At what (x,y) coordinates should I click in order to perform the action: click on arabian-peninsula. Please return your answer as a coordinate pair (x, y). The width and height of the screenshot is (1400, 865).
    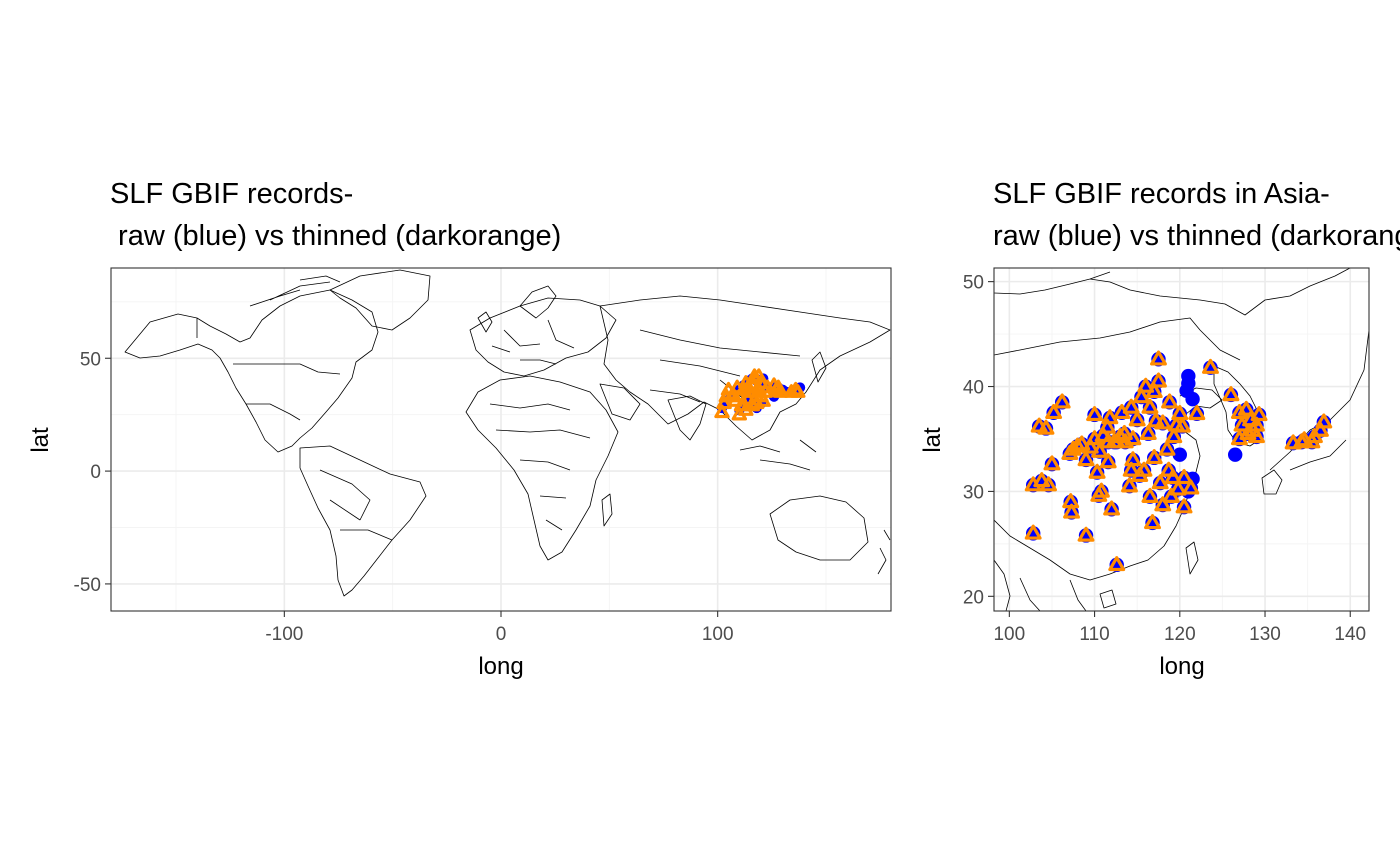
    Looking at the image, I should click on (620, 402).